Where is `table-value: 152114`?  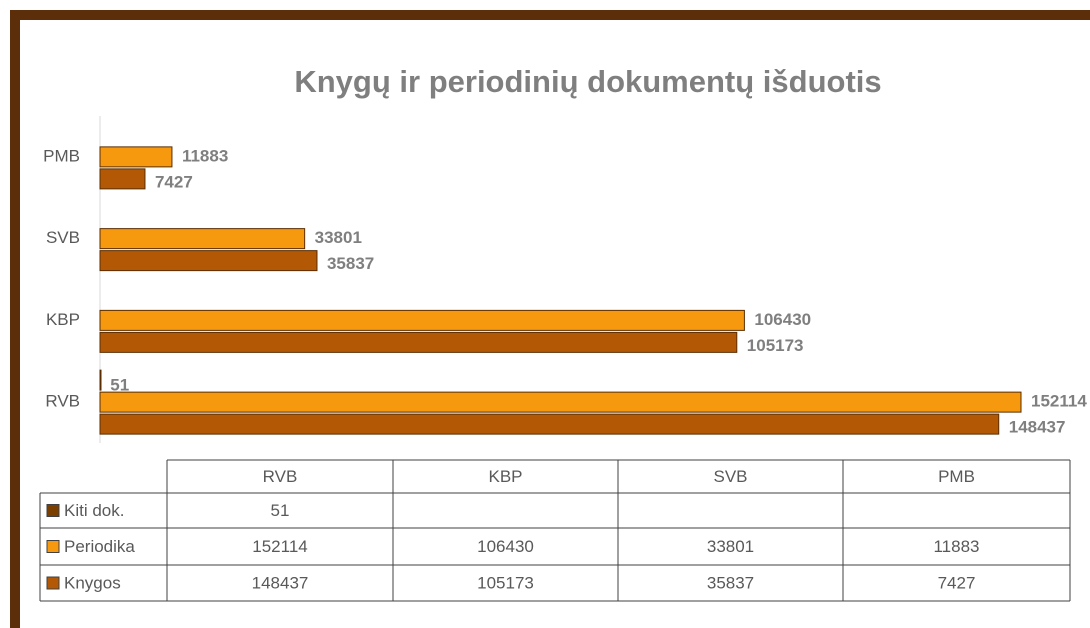
table-value: 152114 is located at coordinates (279, 546).